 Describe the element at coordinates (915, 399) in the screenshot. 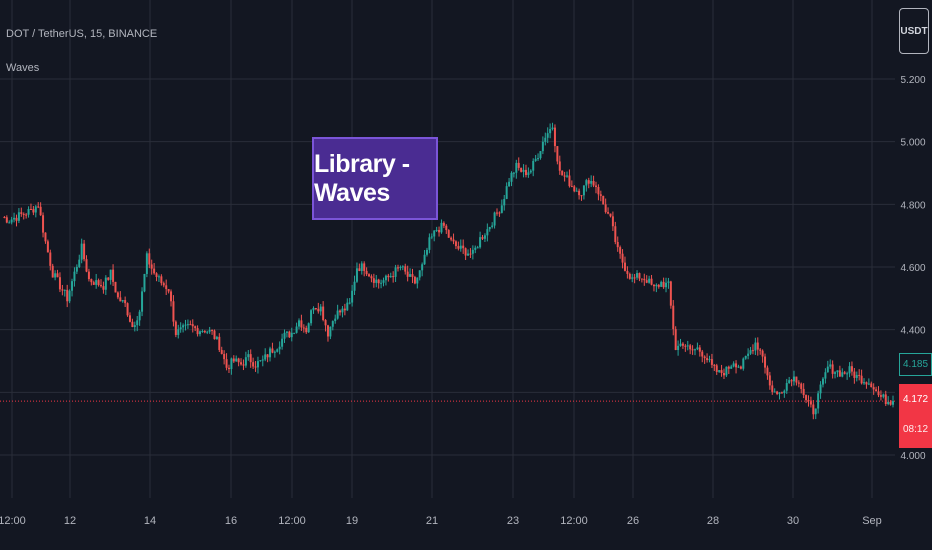

I see `last-price-value: 4.172` at that location.